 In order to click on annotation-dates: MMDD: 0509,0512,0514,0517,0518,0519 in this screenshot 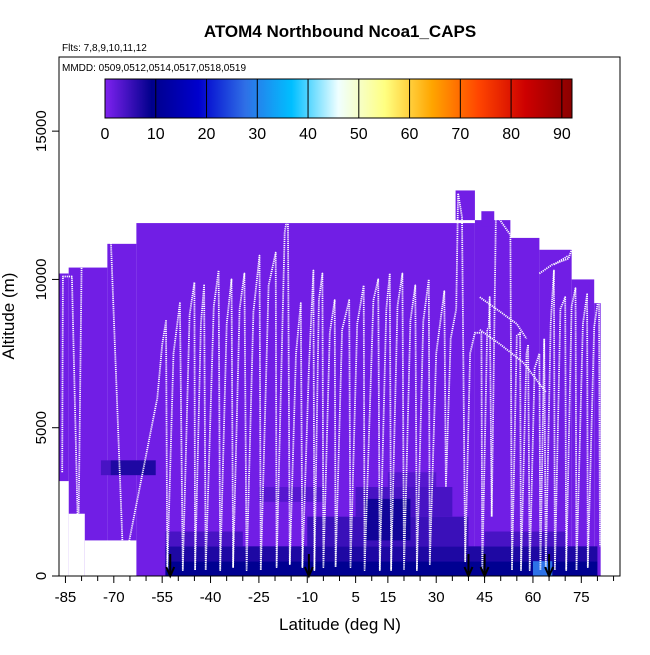, I will do `click(154, 68)`.